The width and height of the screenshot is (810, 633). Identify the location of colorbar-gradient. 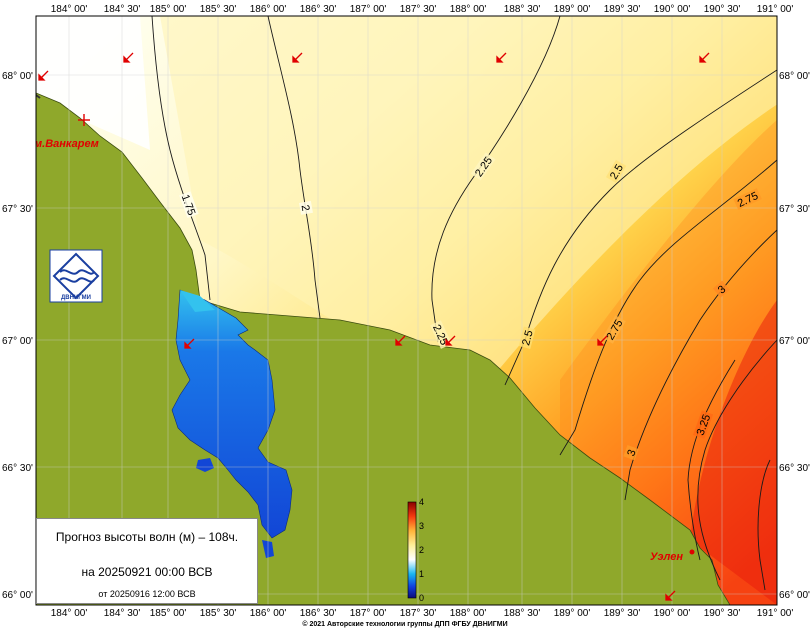
(412, 550).